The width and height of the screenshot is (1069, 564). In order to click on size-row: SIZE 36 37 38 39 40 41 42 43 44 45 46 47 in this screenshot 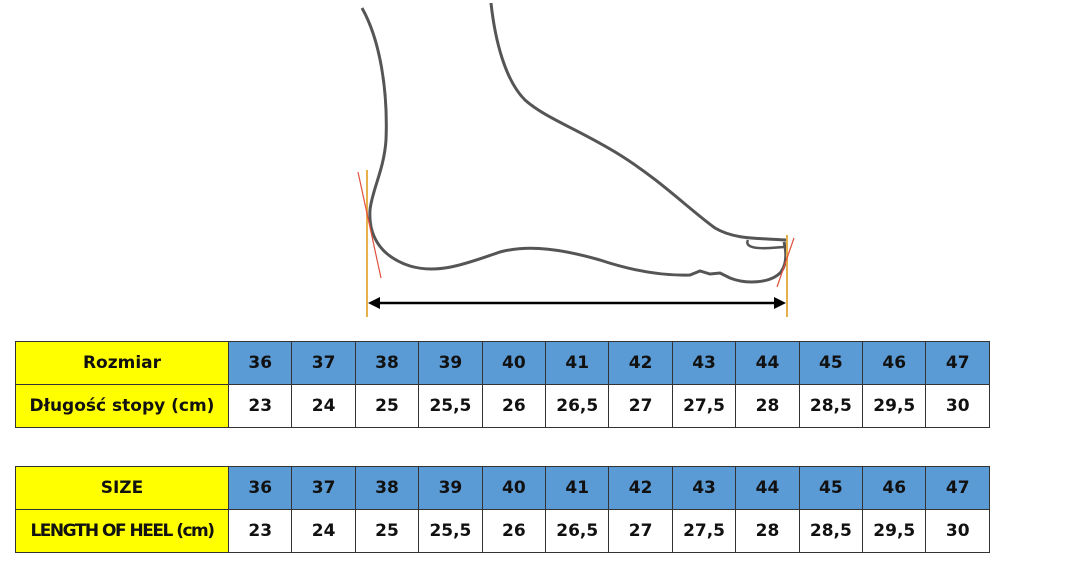, I will do `click(502, 488)`.